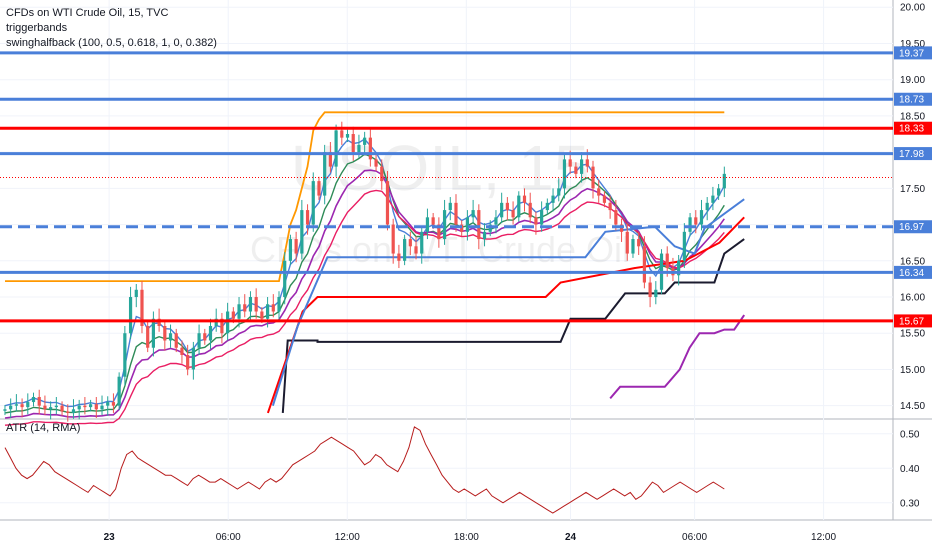 Image resolution: width=932 pixels, height=550 pixels. I want to click on time-axis: 23 06:00 12:00 18:00 24 06:00 12:00, so click(470, 537).